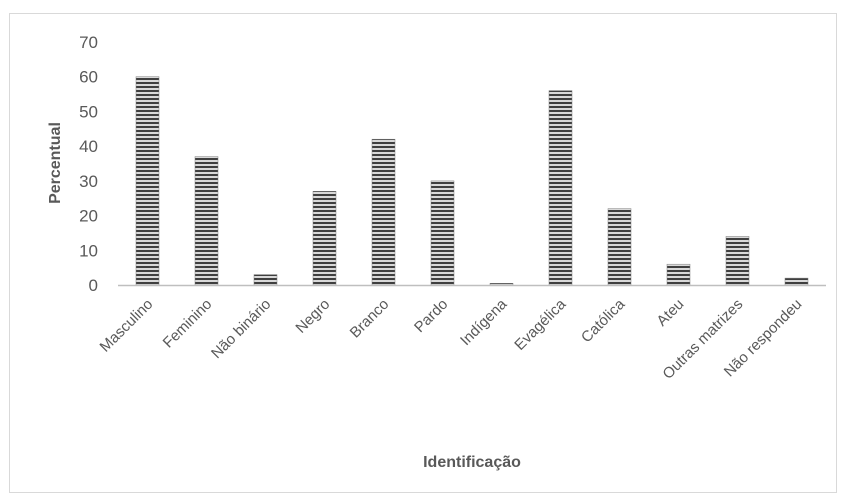 The image size is (847, 500). I want to click on x-tick-label: Masculino, so click(127, 326).